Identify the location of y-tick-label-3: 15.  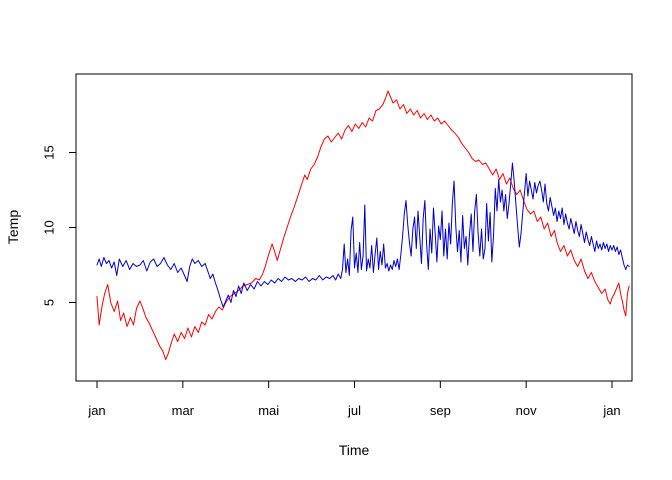
(48, 152).